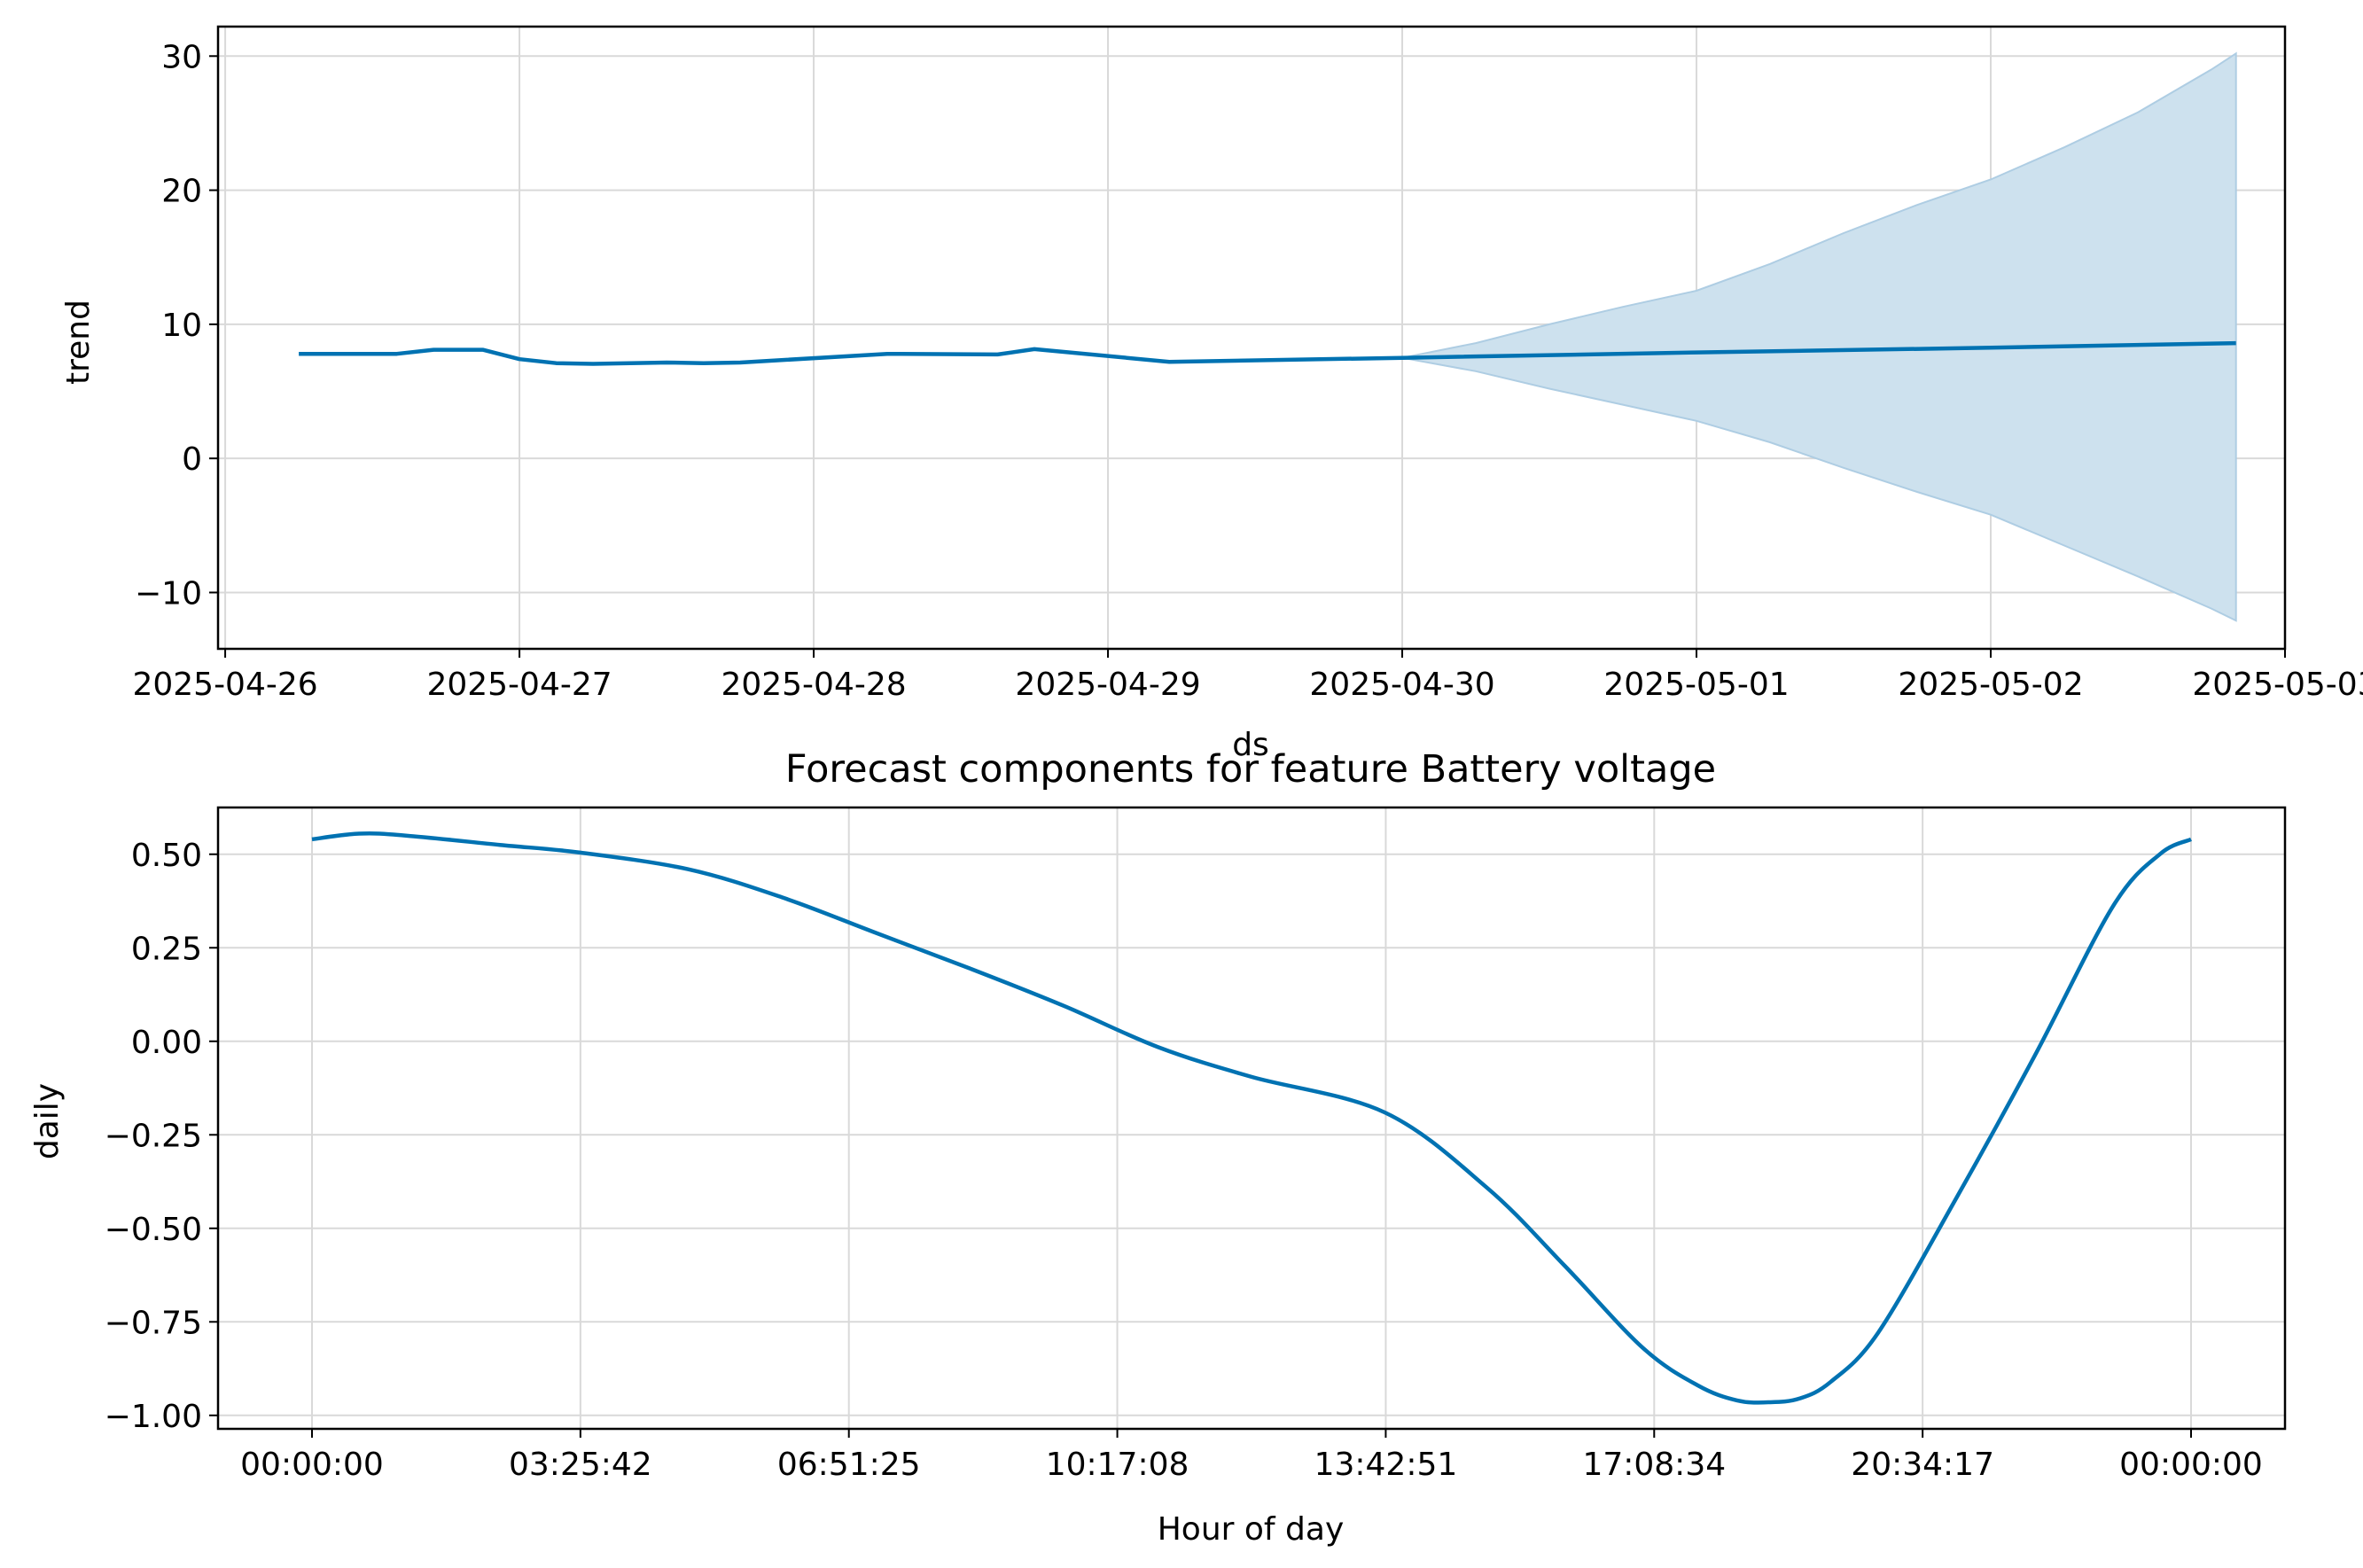 The width and height of the screenshot is (2363, 1568). What do you see at coordinates (2277, 685) in the screenshot?
I see `x-tick-label: 2025-05-03` at bounding box center [2277, 685].